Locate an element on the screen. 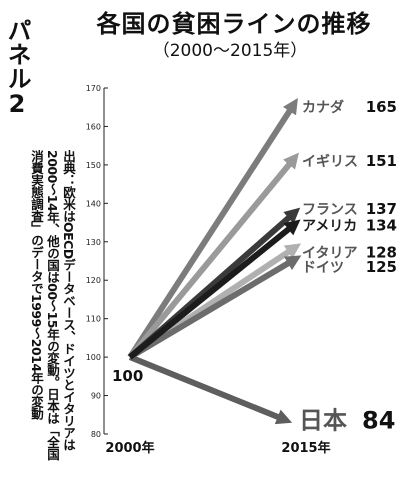 Image resolution: width=419 pixels, height=479 pixels. series-name-label: 日本 is located at coordinates (323, 421).